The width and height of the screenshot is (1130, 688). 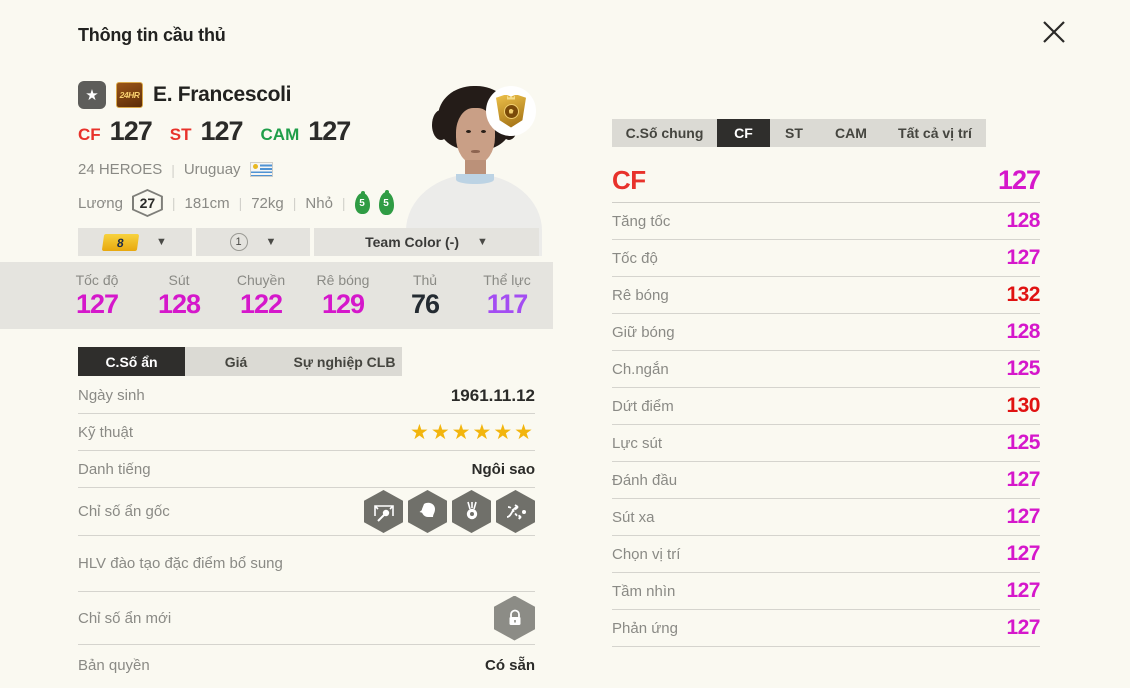 What do you see at coordinates (826, 295) in the screenshot?
I see `stat-row: Rê bóng 132` at bounding box center [826, 295].